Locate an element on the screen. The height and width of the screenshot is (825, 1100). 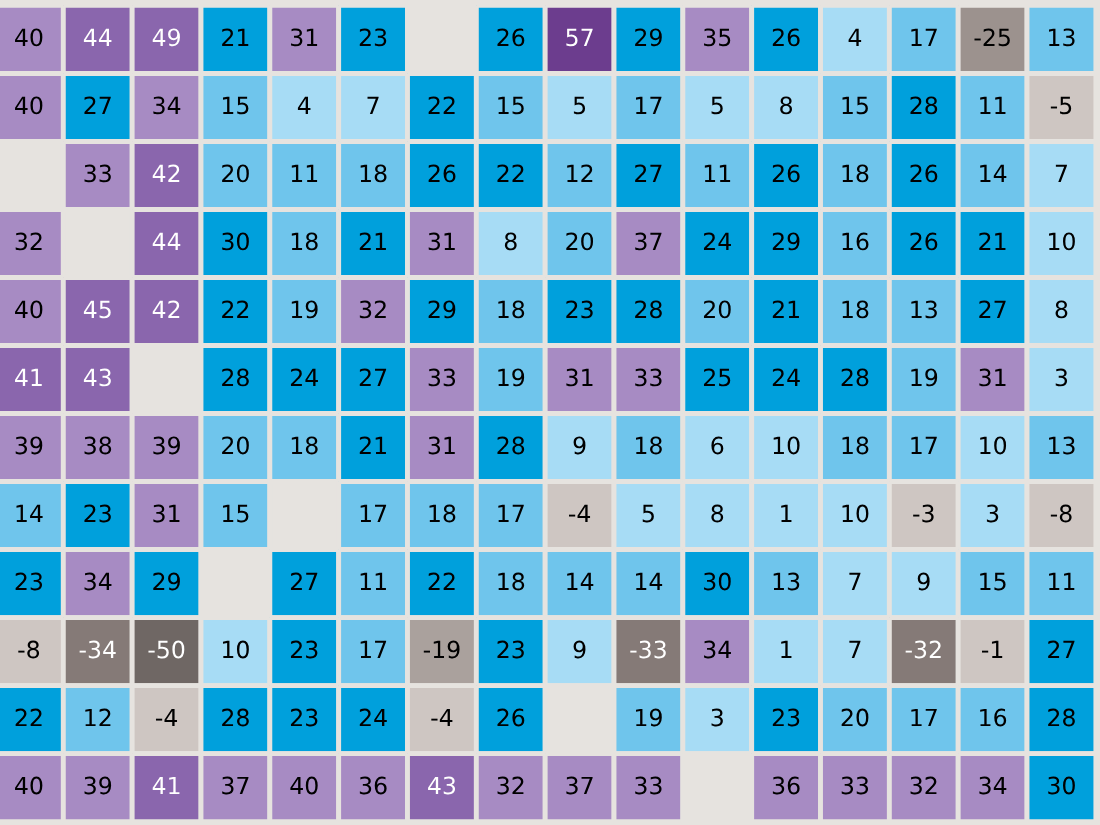
data-label: 35 is located at coordinates (717, 37).